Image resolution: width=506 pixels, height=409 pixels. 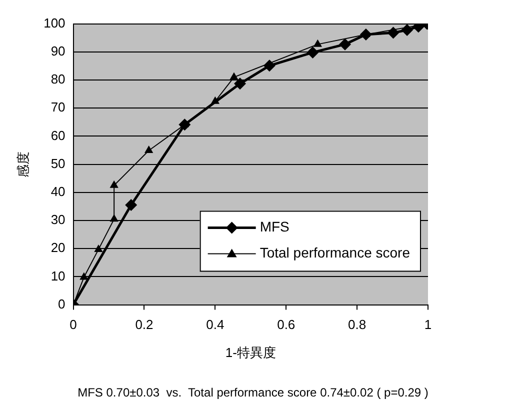 I want to click on y-tick-label: 100, so click(x=55, y=22).